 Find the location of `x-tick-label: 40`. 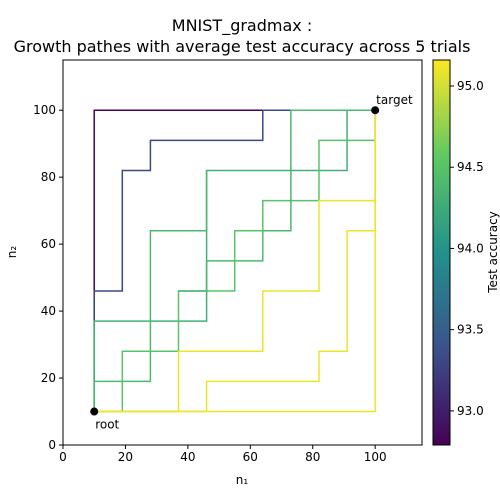

x-tick-label: 40 is located at coordinates (187, 457).